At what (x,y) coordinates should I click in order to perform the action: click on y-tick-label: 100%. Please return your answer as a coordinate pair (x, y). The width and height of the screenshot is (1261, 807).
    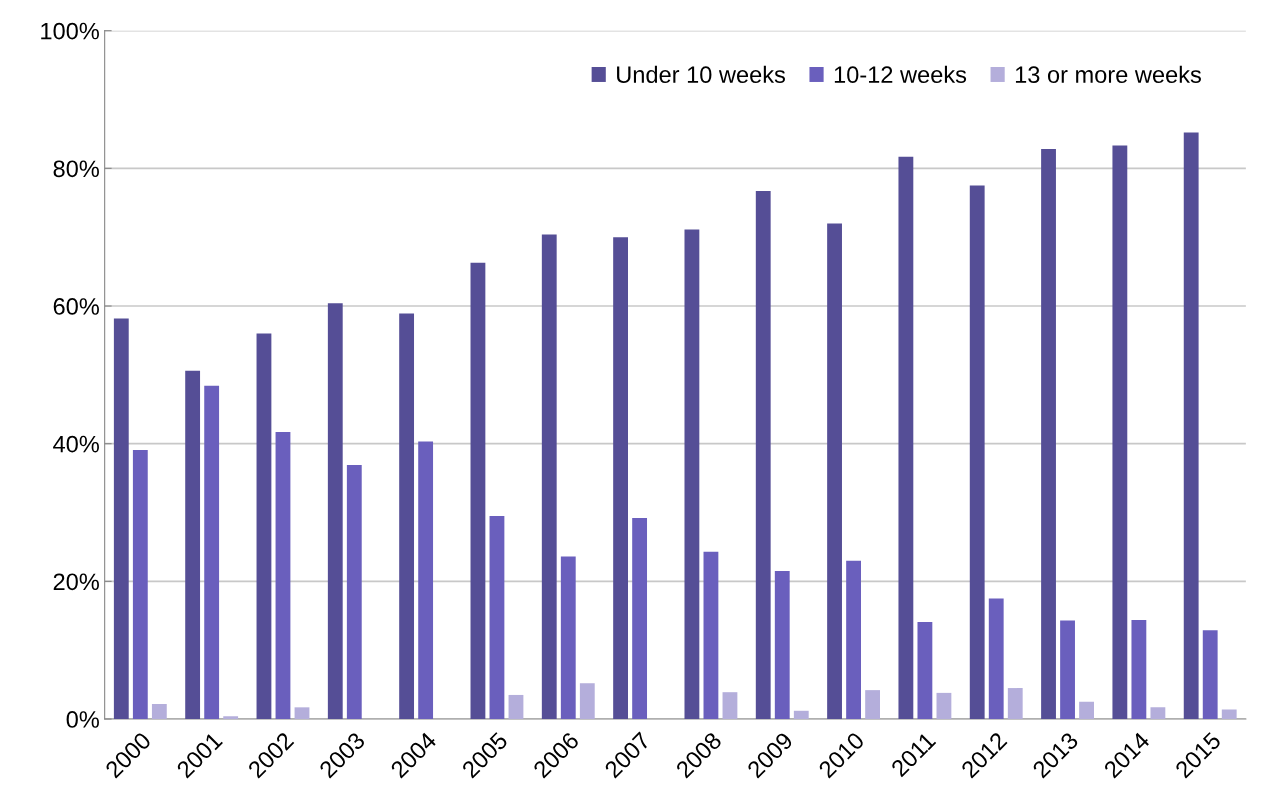
    Looking at the image, I should click on (70, 31).